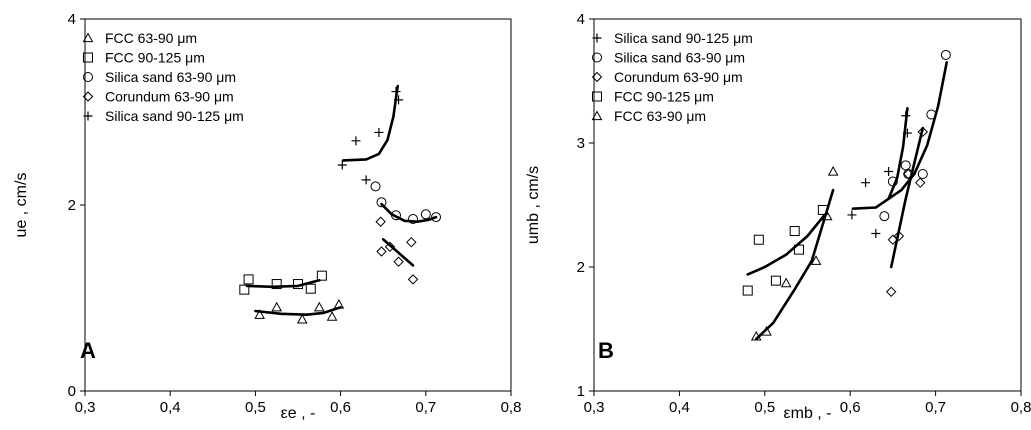  I want to click on series-triangle, so click(794, 253).